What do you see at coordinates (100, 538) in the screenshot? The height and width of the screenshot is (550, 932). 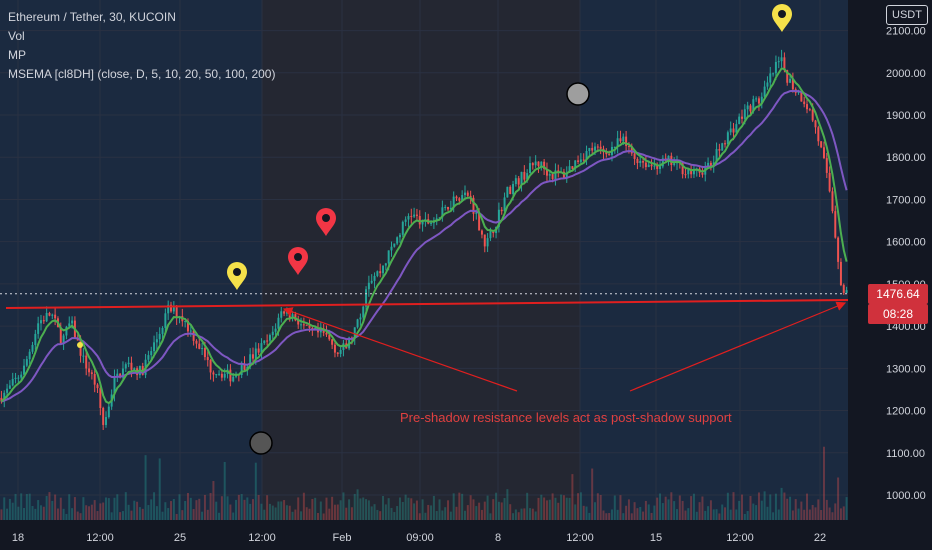 I see `time-tick-label: 12:00` at bounding box center [100, 538].